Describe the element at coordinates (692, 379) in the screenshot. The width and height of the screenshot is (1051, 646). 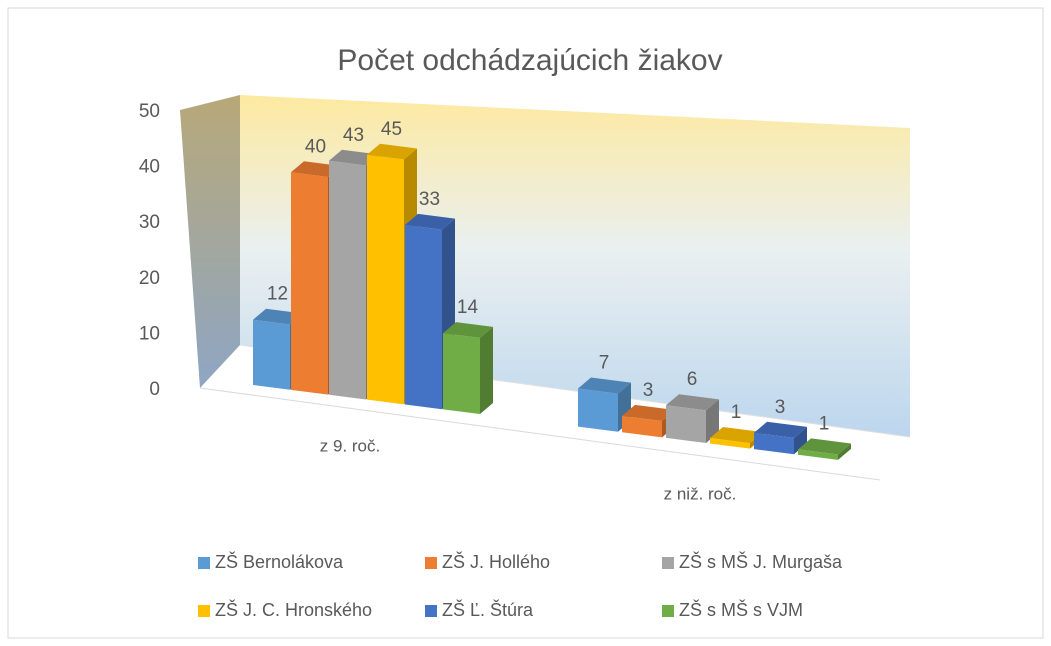
I see `value-label: 6` at that location.